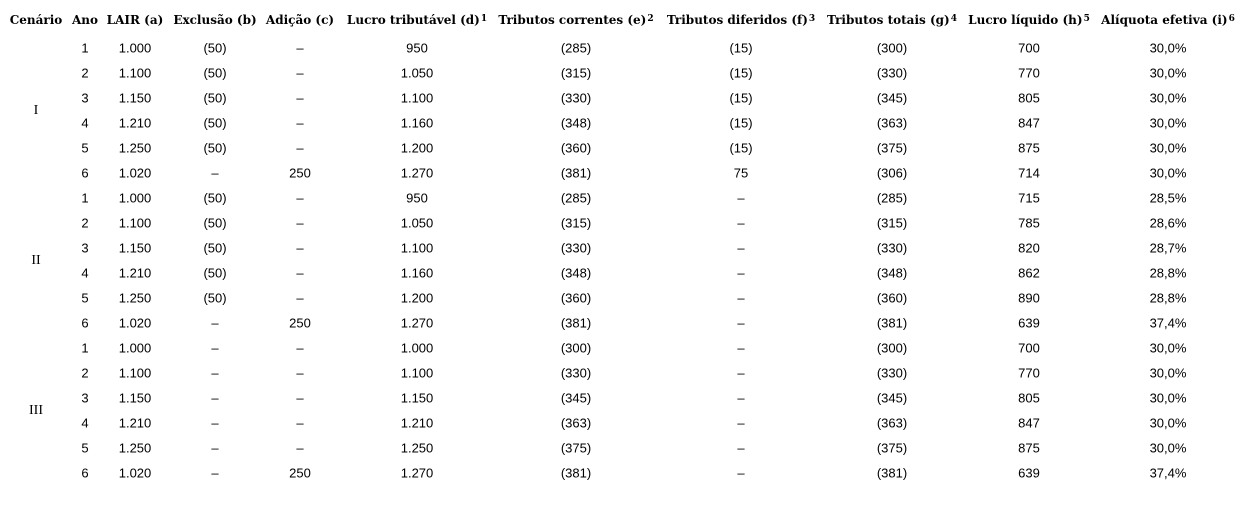  I want to click on column-header: Tributos correntes (e)2, so click(575, 20).